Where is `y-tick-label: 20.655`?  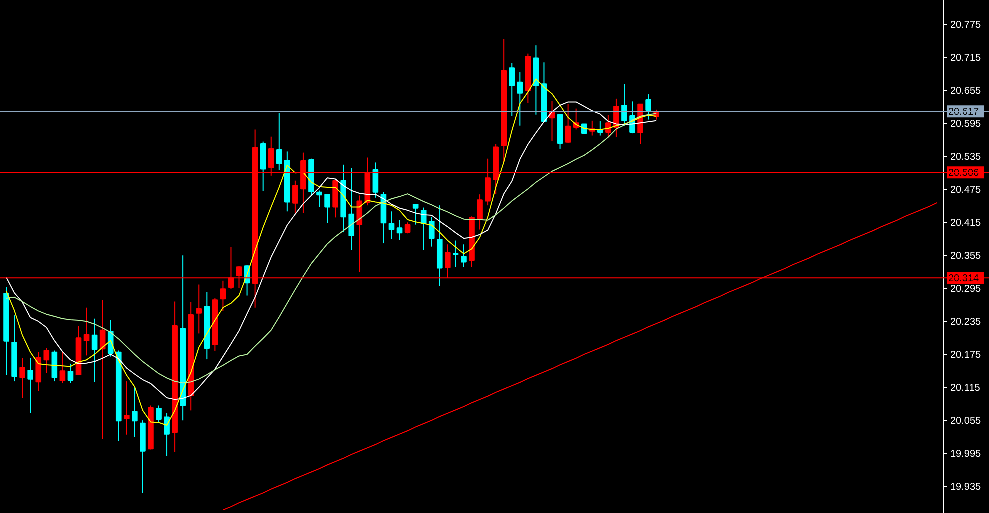 y-tick-label: 20.655 is located at coordinates (966, 92).